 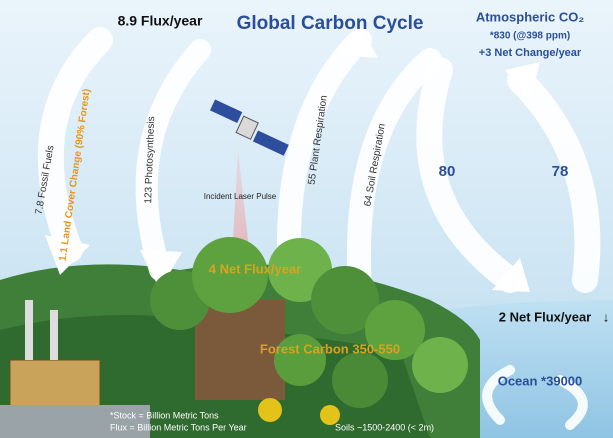 I want to click on arrow-photosynthesis, so click(x=173, y=160).